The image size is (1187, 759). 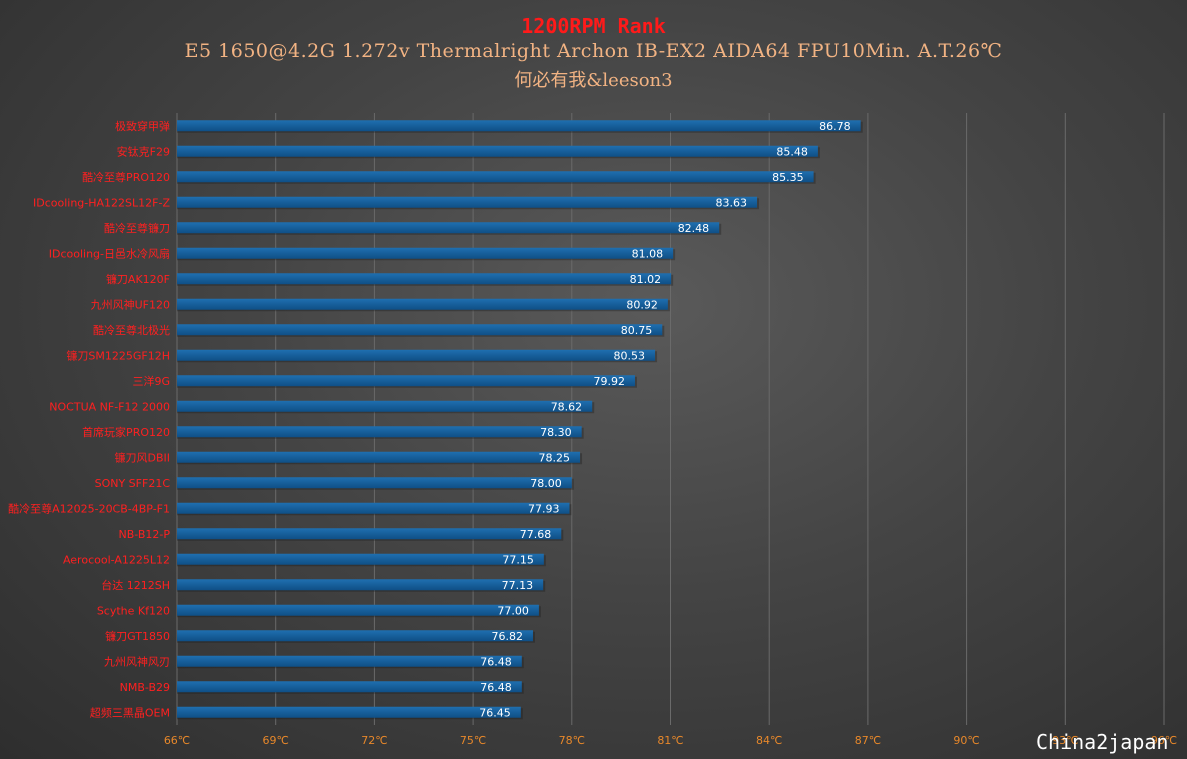 What do you see at coordinates (642, 304) in the screenshot?
I see `value-label: 80.92` at bounding box center [642, 304].